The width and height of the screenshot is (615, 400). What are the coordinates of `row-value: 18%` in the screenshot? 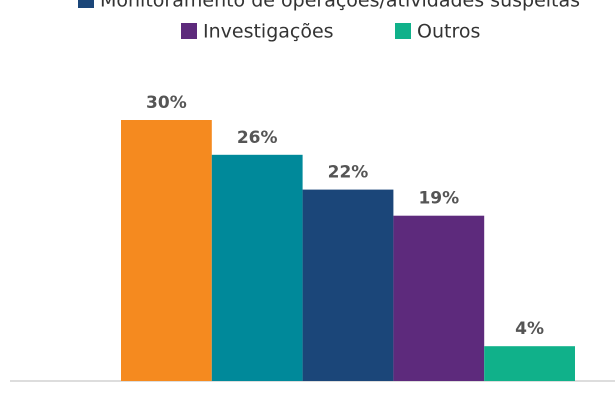 It's located at (439, 398).